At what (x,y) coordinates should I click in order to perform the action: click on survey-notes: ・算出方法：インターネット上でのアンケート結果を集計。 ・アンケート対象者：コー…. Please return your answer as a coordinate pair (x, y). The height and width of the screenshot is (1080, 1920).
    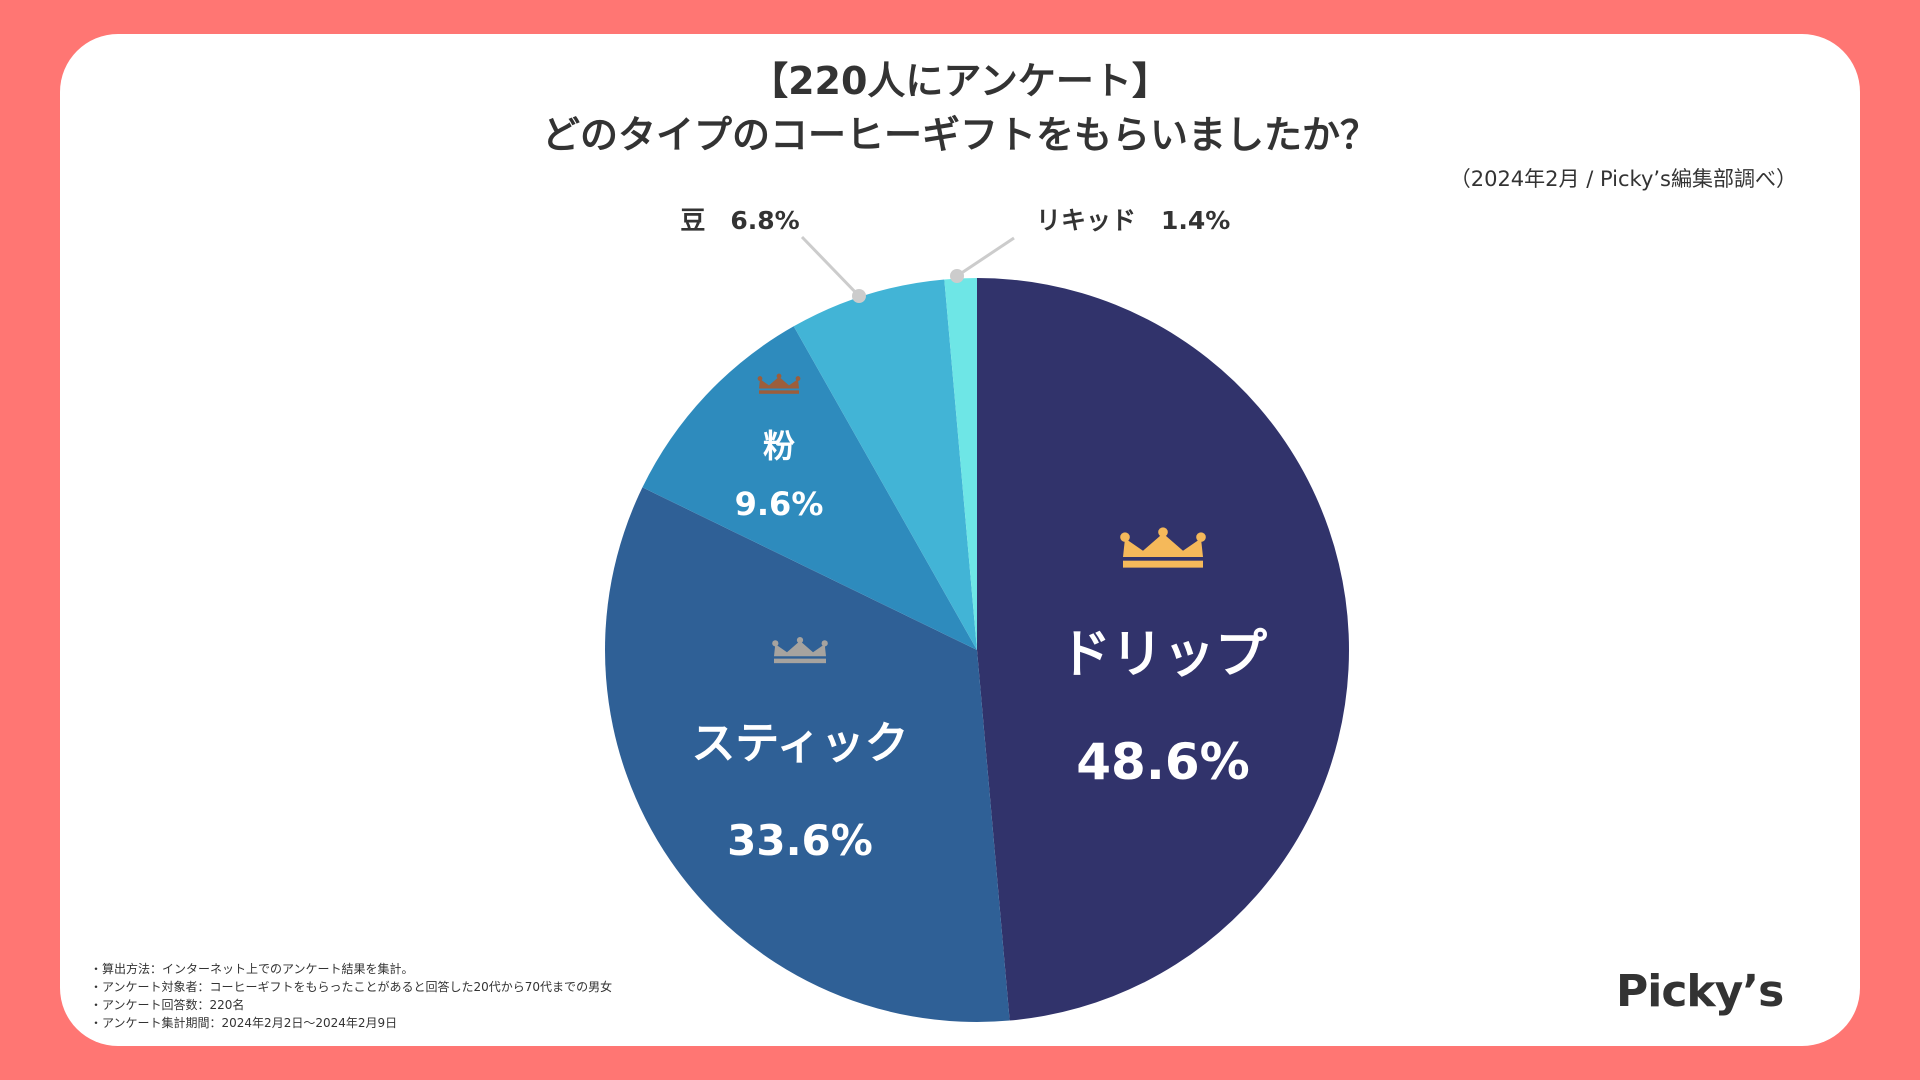
    Looking at the image, I should click on (351, 996).